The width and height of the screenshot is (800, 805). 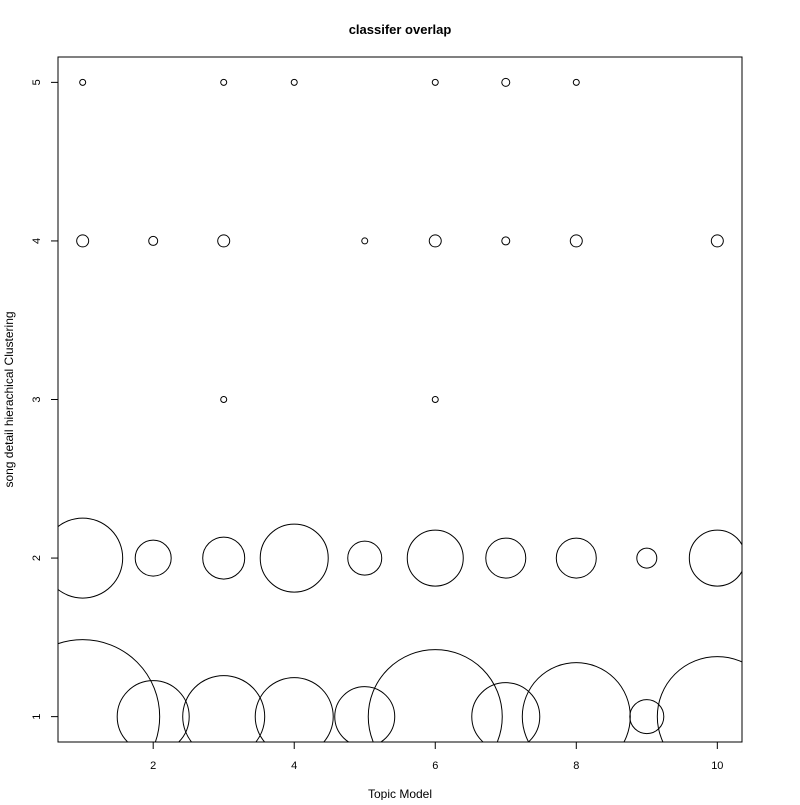 I want to click on x-axis-label: Topic Model, so click(x=400, y=793).